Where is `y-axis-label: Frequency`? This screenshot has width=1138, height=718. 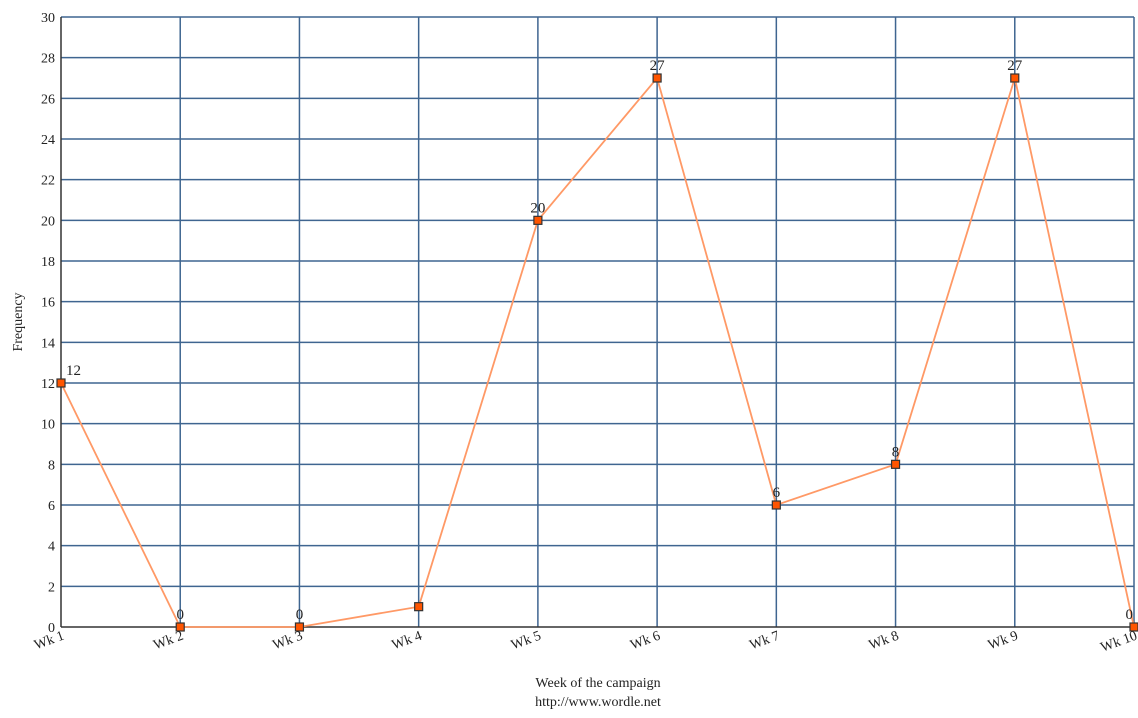
y-axis-label: Frequency is located at coordinates (18, 321).